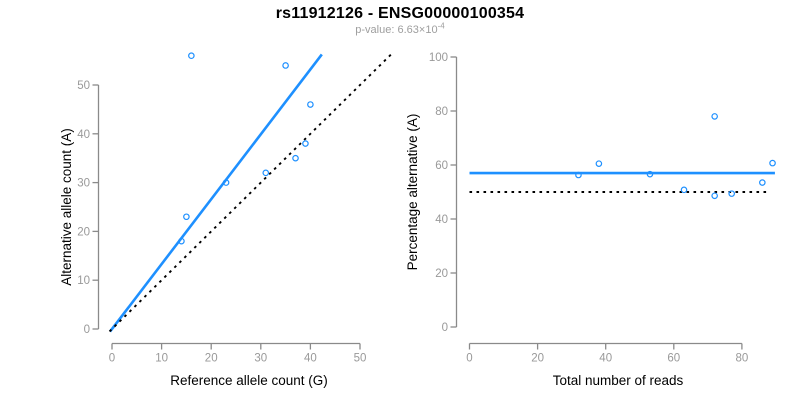 The width and height of the screenshot is (800, 400). I want to click on percentage-vs-depth-y-tick-label: 0, so click(445, 328).